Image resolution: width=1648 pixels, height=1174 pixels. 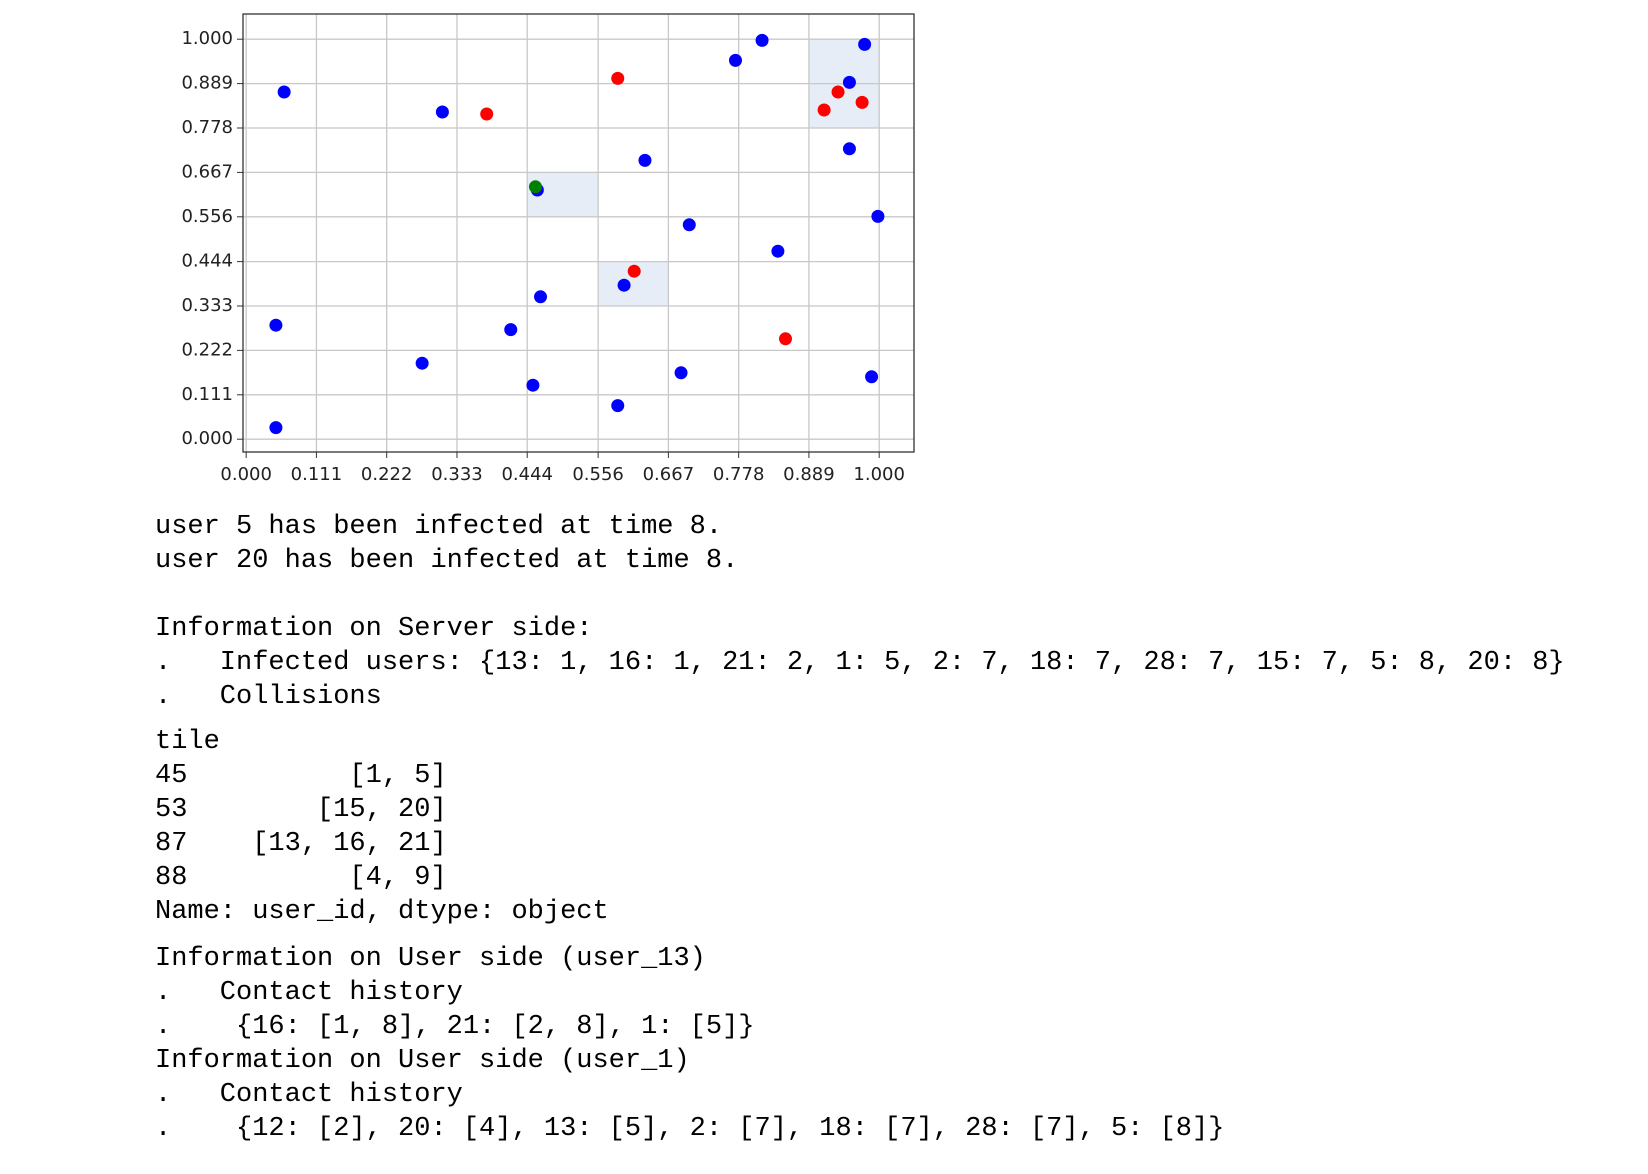 I want to click on output-line: . {16: [1, 8], 21: [2, 8], 1: [5]}, so click(x=455, y=1027).